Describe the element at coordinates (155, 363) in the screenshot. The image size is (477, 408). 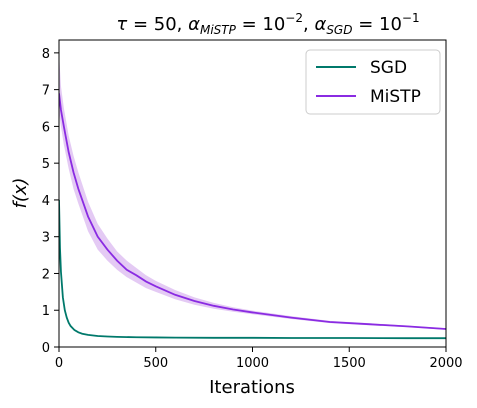
I see `x-tick-label: 500` at that location.